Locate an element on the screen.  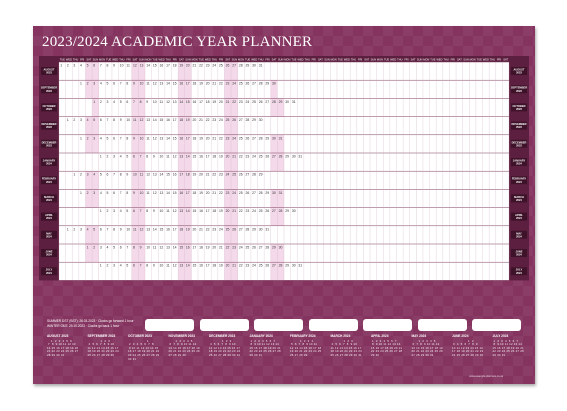
day-number: 6 is located at coordinates (114, 84).